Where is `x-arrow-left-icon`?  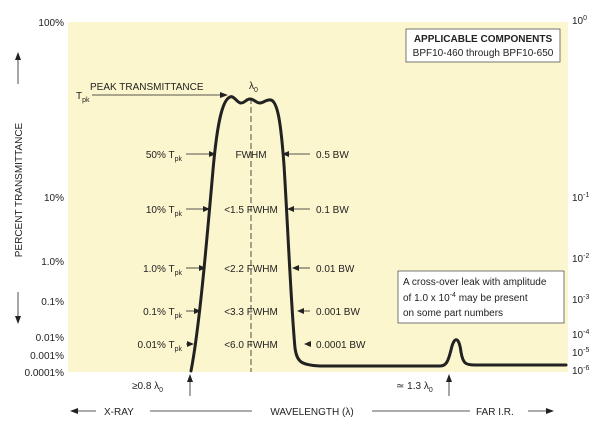 x-arrow-left-icon is located at coordinates (74, 411).